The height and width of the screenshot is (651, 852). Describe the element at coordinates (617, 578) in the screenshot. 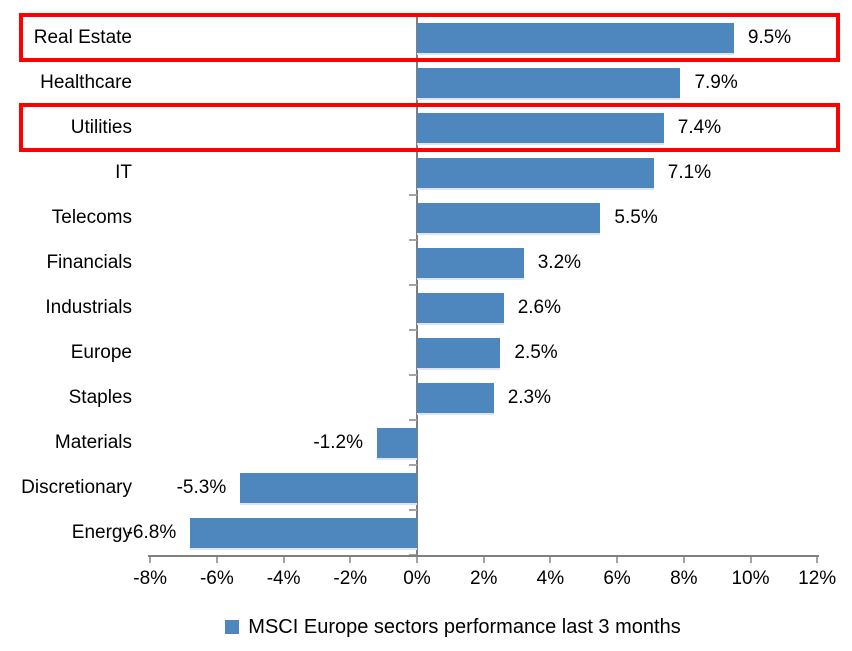

I see `x-tick-label: 6%` at that location.